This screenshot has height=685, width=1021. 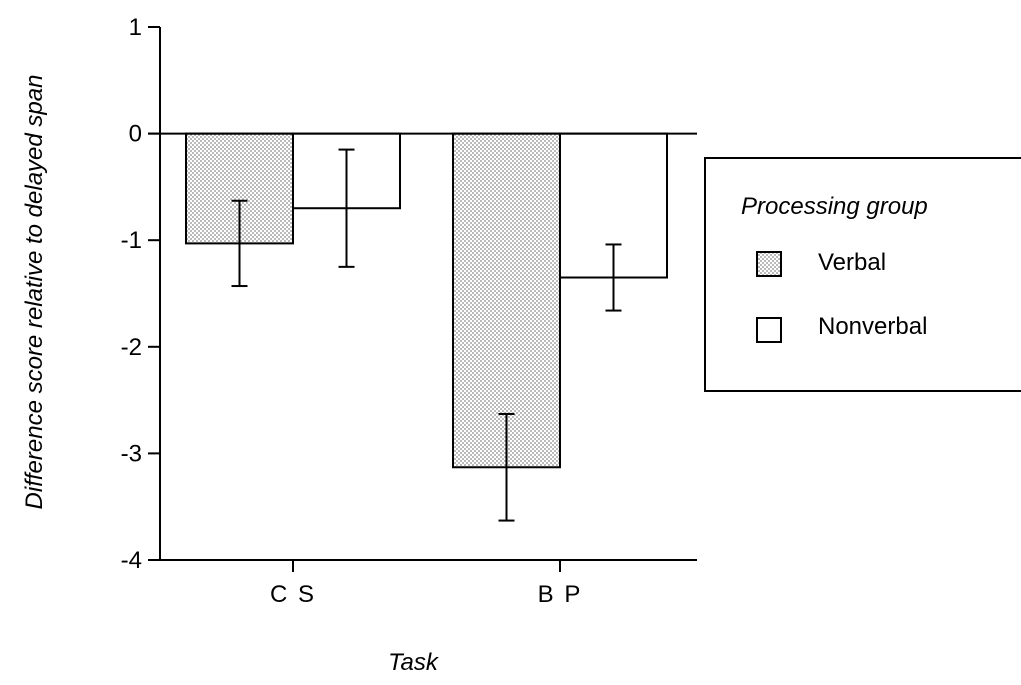 I want to click on legend-swatch-nonverbal, so click(x=769, y=330).